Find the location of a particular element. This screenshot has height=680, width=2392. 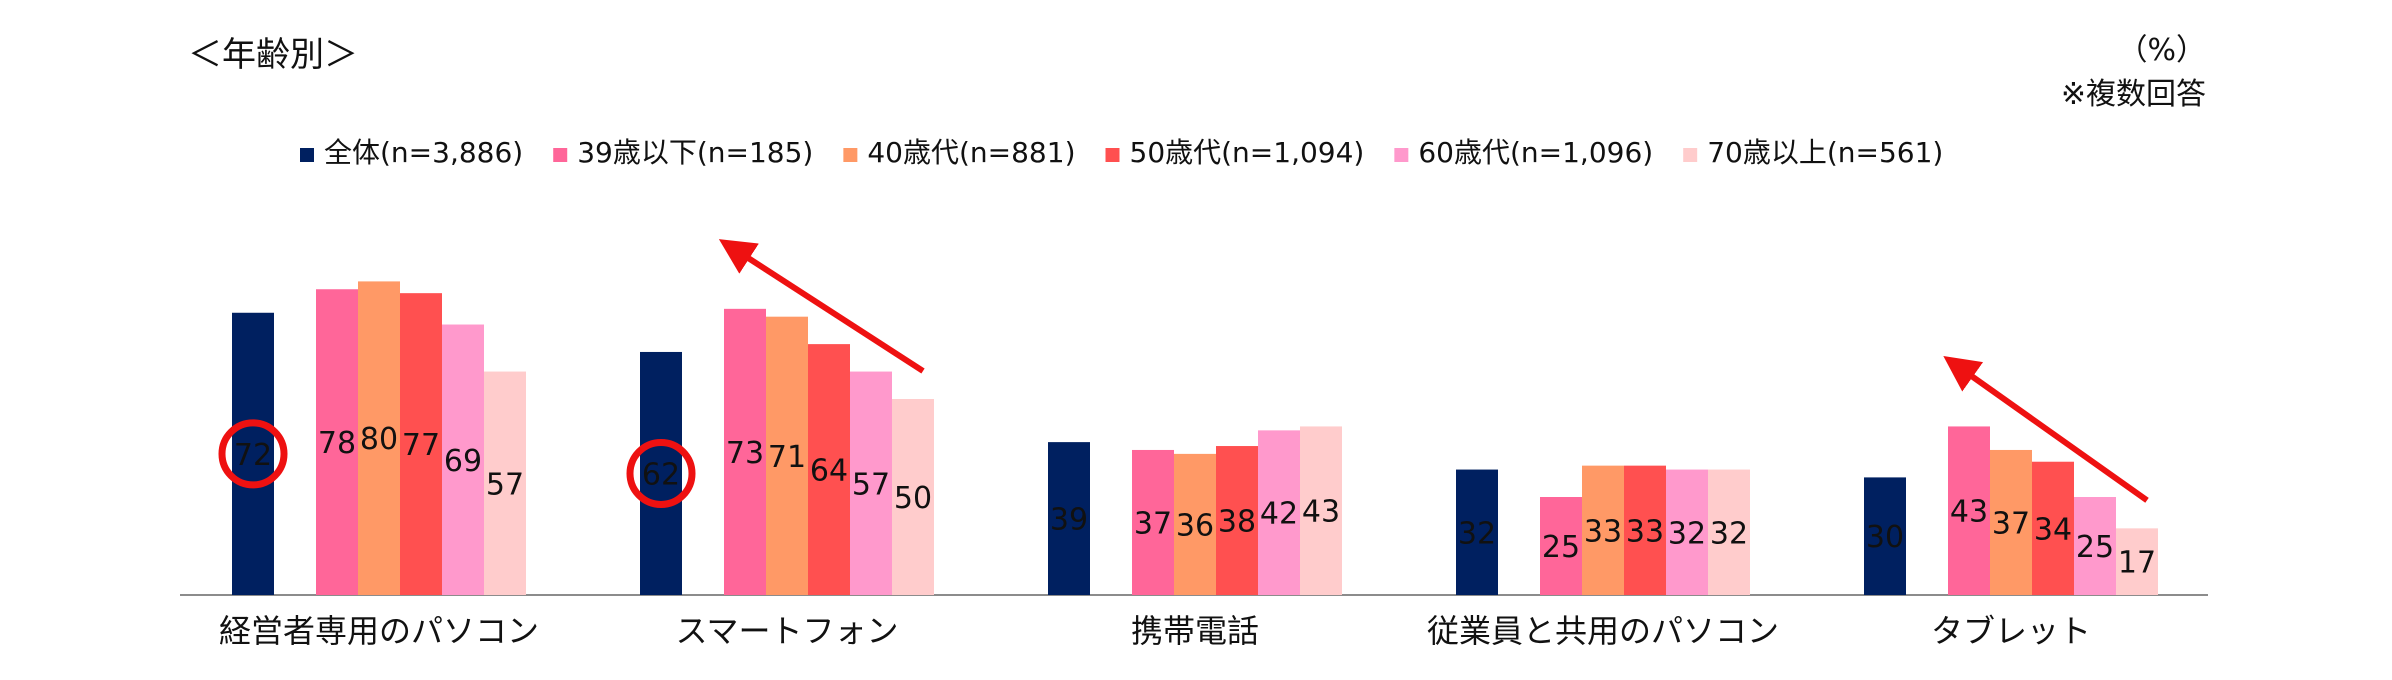

data-label: 72 is located at coordinates (253, 455).